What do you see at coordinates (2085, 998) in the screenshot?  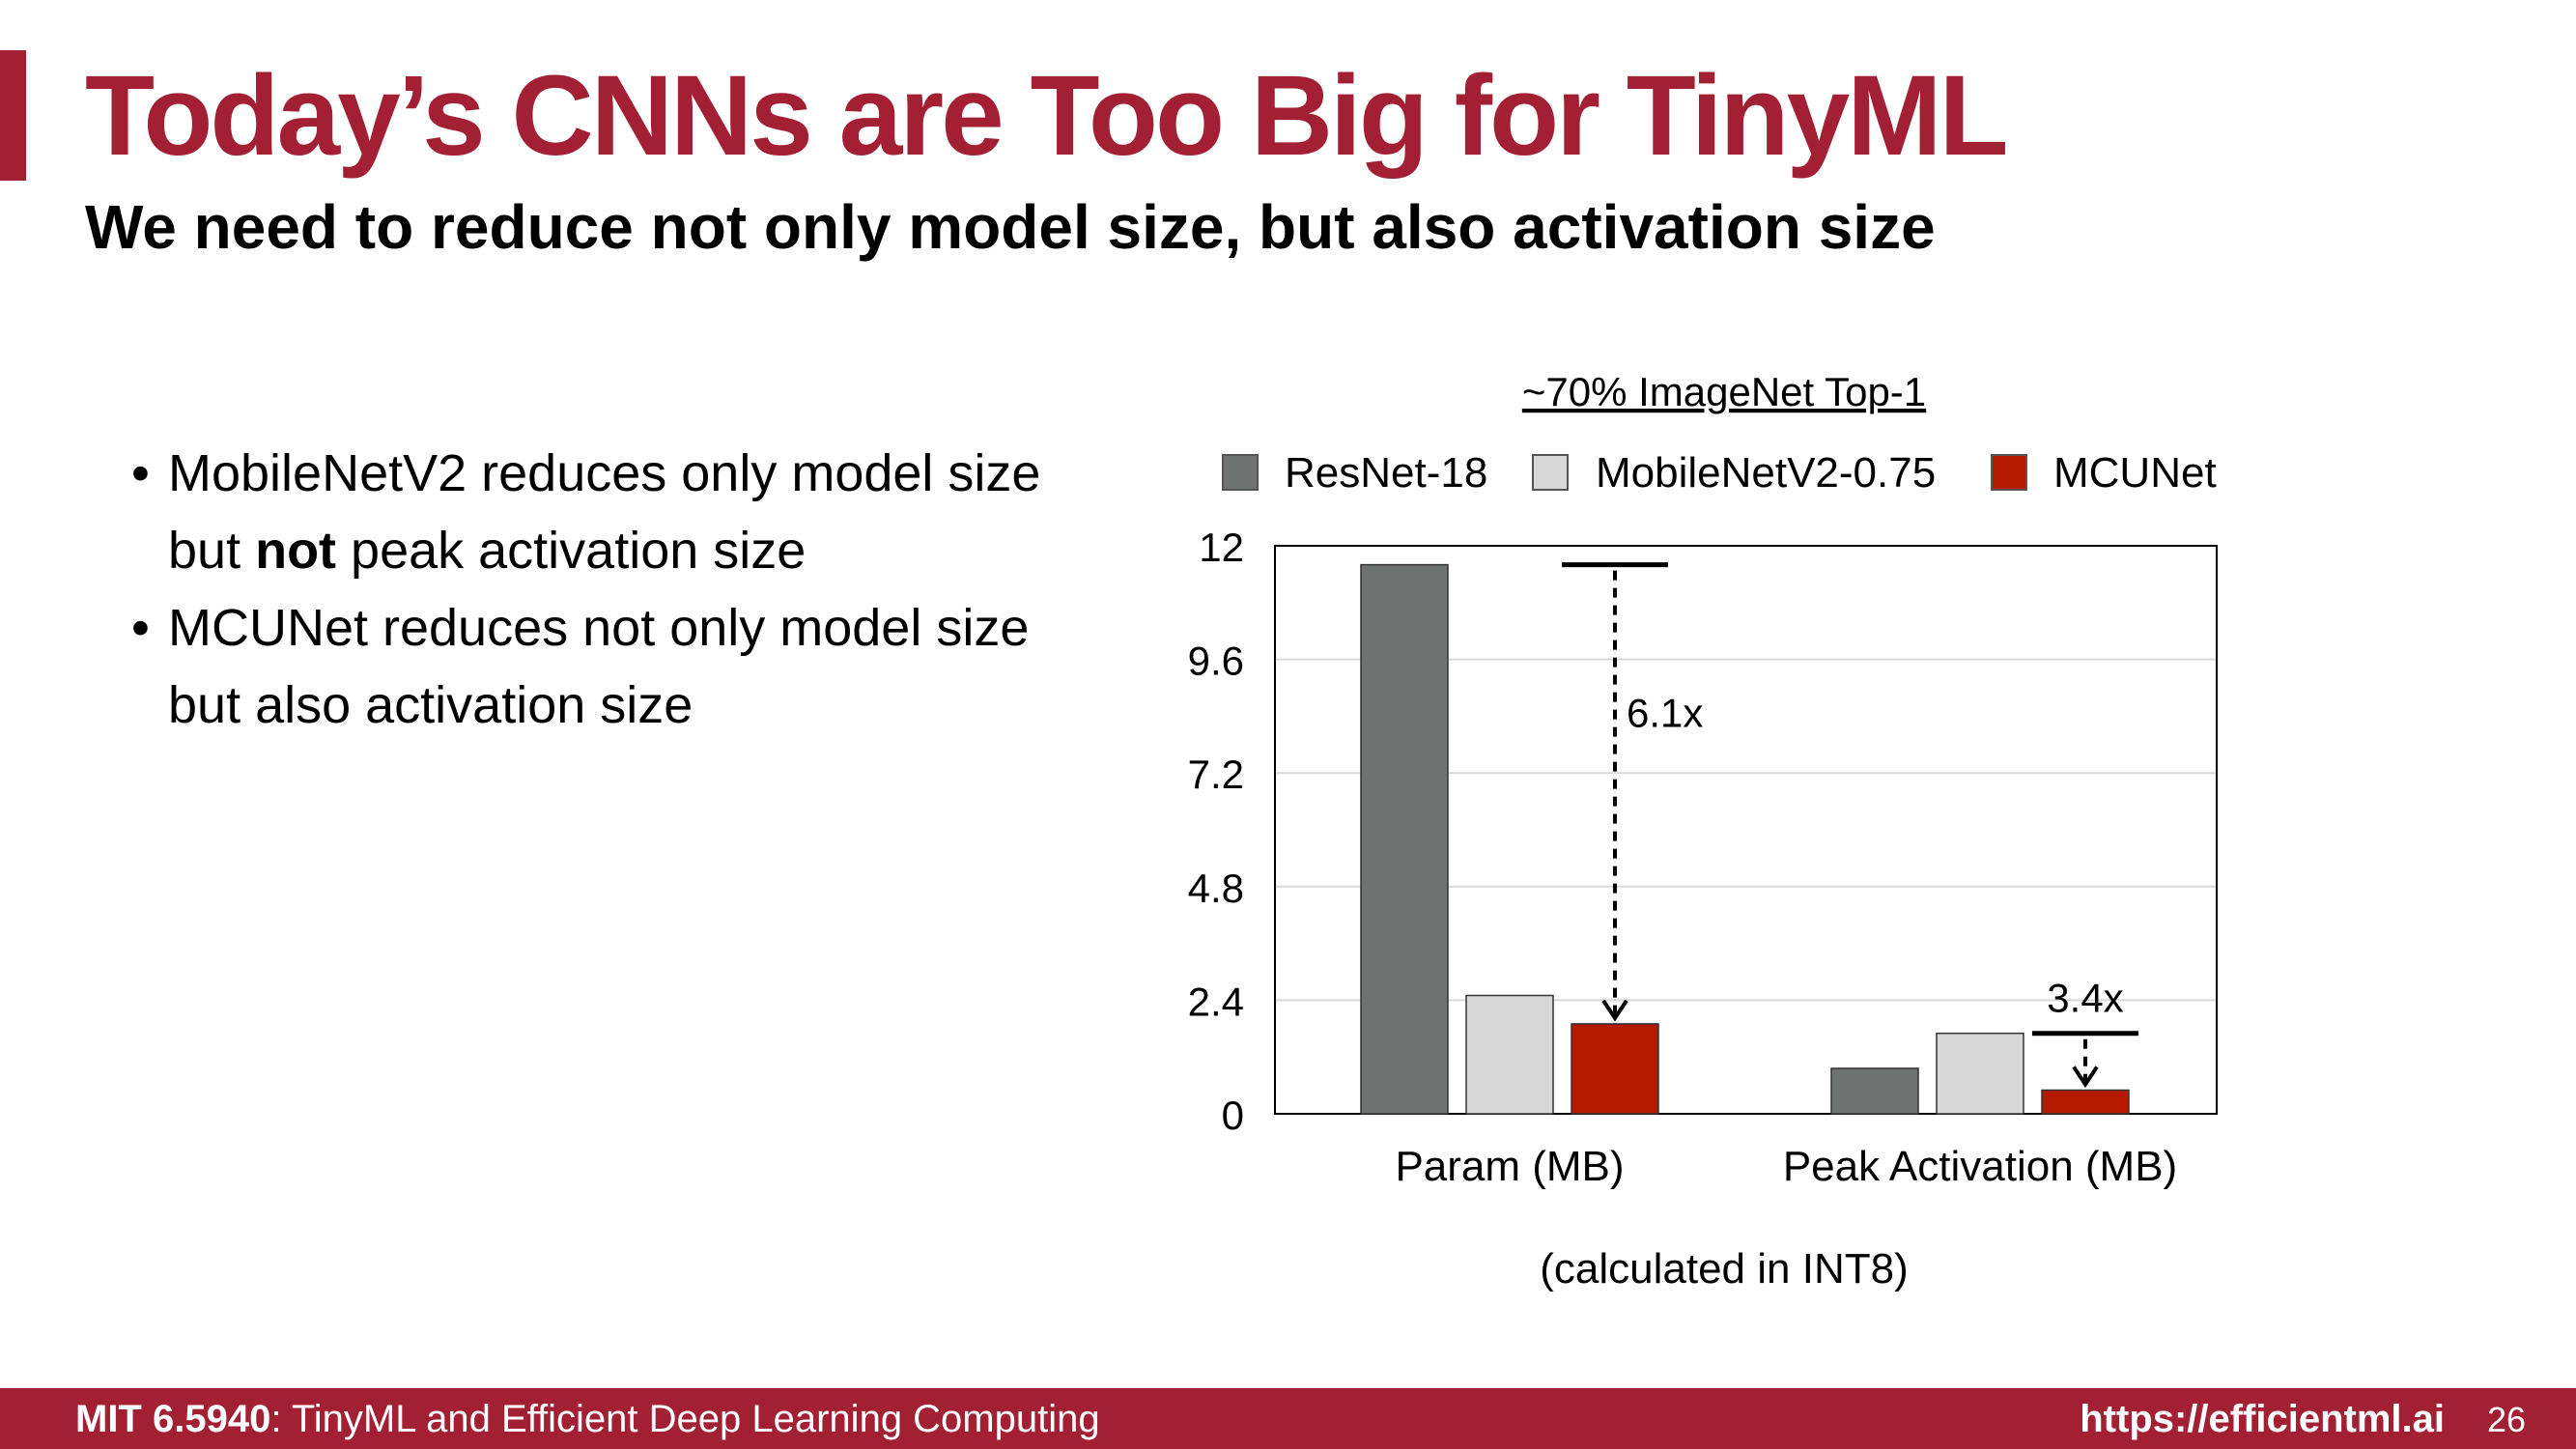 I see `annotation-label: 3.4x` at bounding box center [2085, 998].